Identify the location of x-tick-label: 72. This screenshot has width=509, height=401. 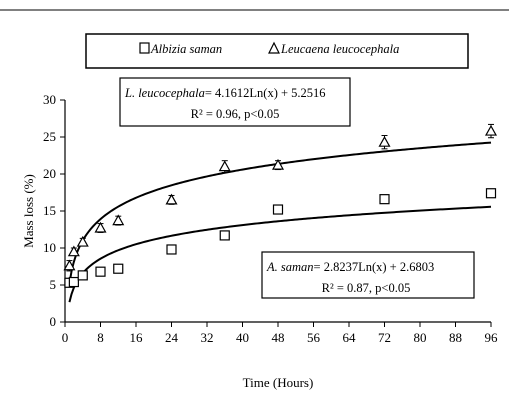
(384, 337).